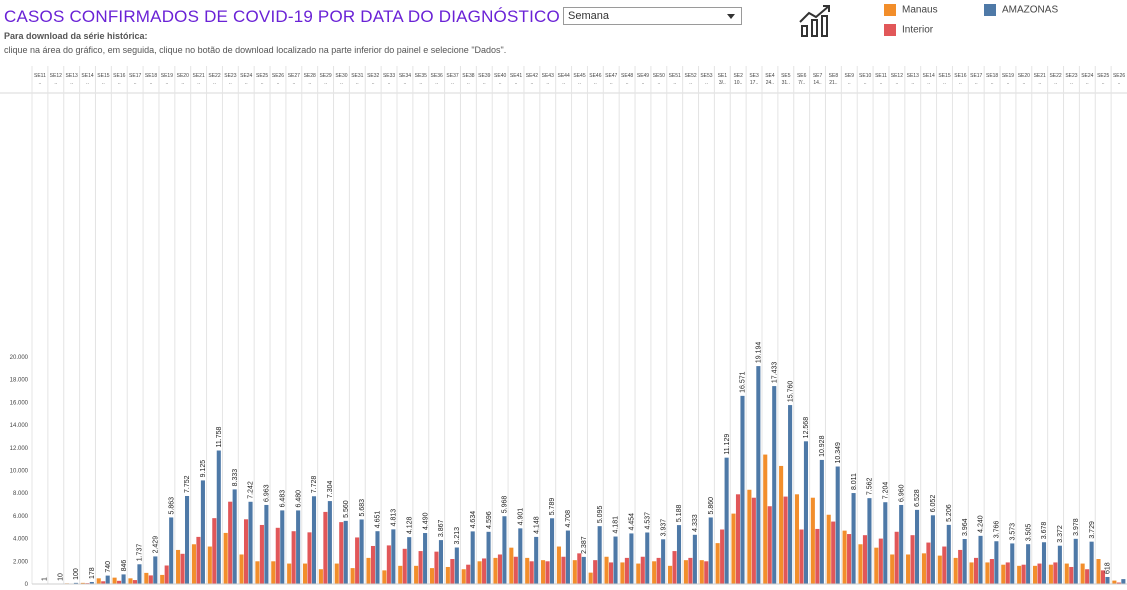 This screenshot has height=590, width=1127. What do you see at coordinates (816, 21) in the screenshot?
I see `line-chart-icon` at bounding box center [816, 21].